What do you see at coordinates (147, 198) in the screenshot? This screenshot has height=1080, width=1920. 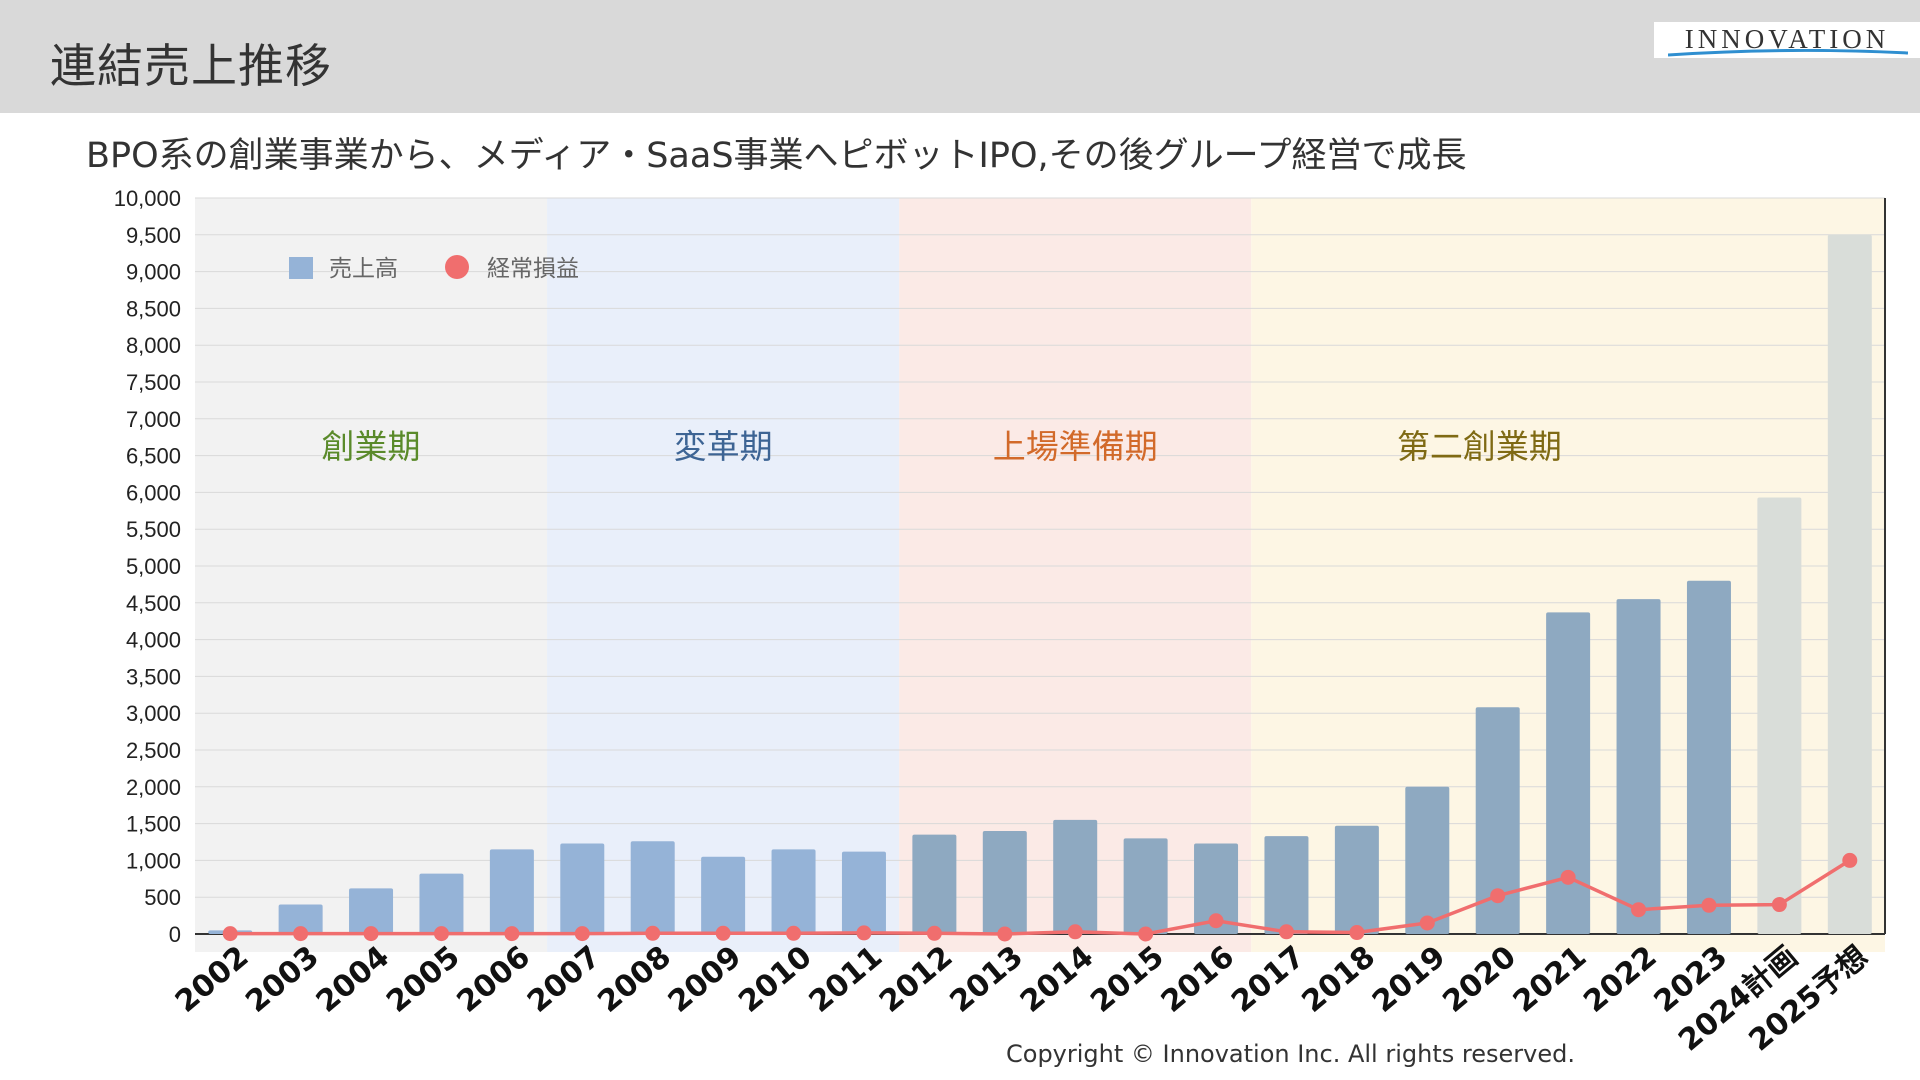 I see `y-tick-label: 10,000` at bounding box center [147, 198].